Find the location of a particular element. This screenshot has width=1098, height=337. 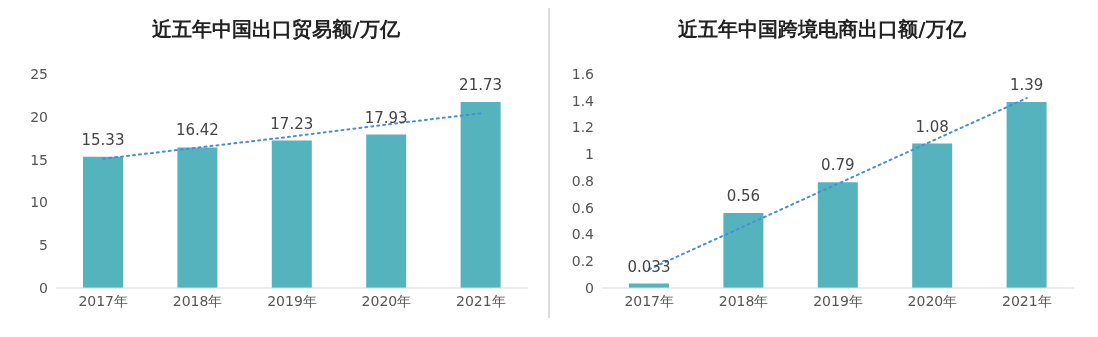

y-tick-label: 0.4 is located at coordinates (583, 234).